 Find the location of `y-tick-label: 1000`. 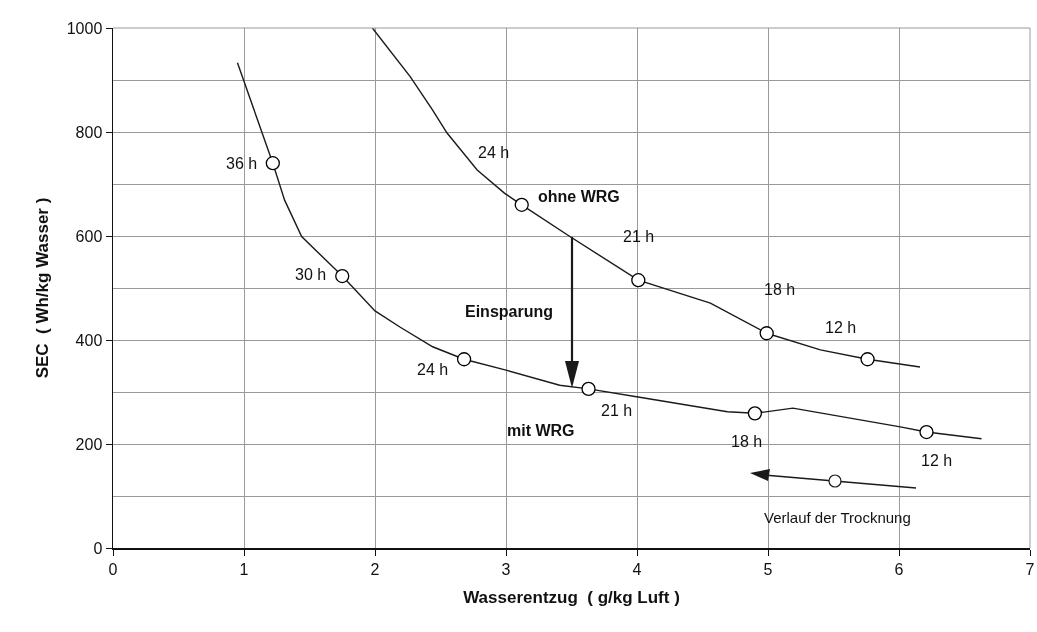

y-tick-label: 1000 is located at coordinates (84, 28).